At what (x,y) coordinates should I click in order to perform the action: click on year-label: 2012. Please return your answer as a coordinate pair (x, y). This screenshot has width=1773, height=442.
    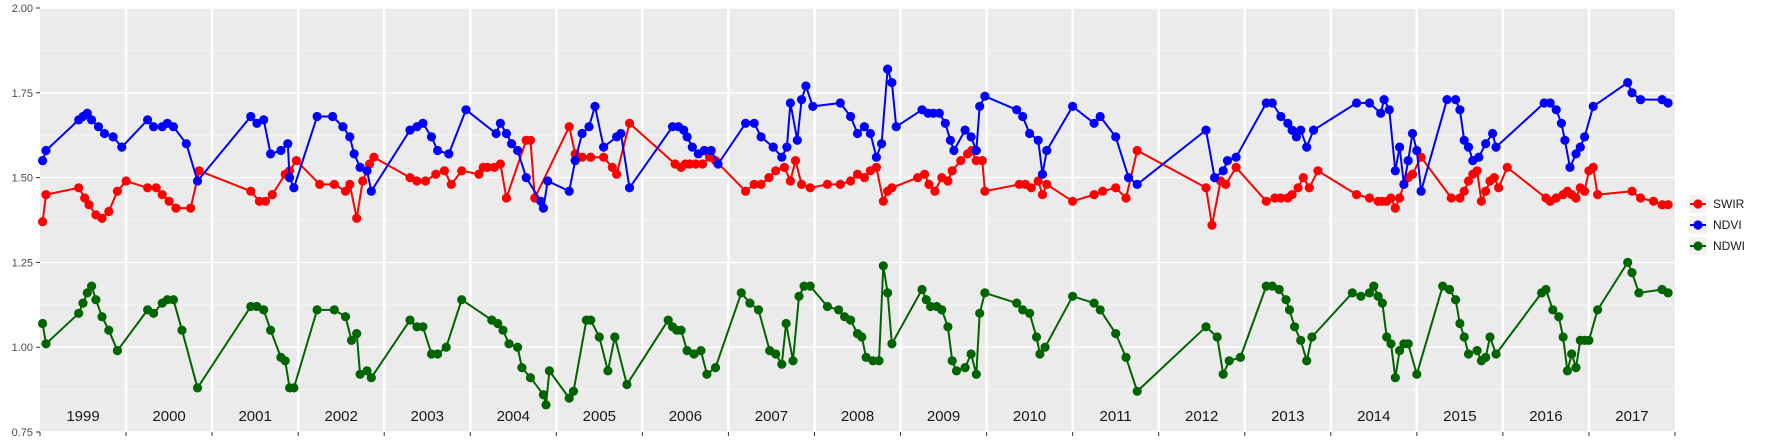
    Looking at the image, I should click on (1201, 416).